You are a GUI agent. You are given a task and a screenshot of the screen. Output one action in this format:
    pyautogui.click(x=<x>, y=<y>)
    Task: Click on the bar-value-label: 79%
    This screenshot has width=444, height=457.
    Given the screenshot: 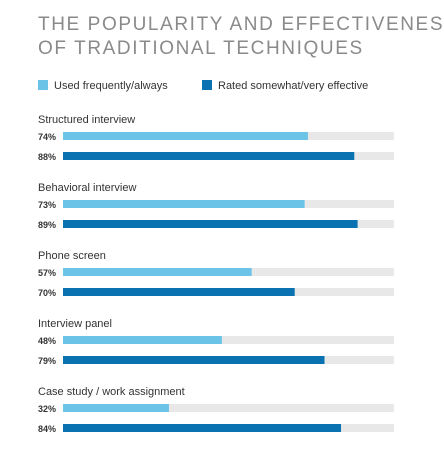 What is the action you would take?
    pyautogui.click(x=47, y=361)
    